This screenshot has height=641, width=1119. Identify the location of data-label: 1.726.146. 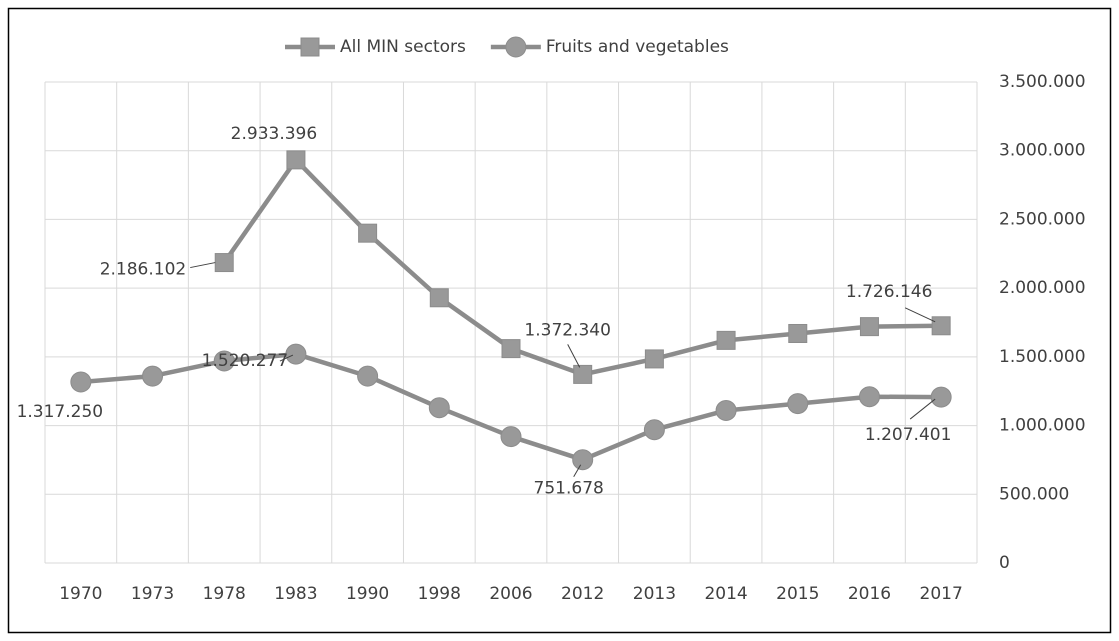
(889, 292).